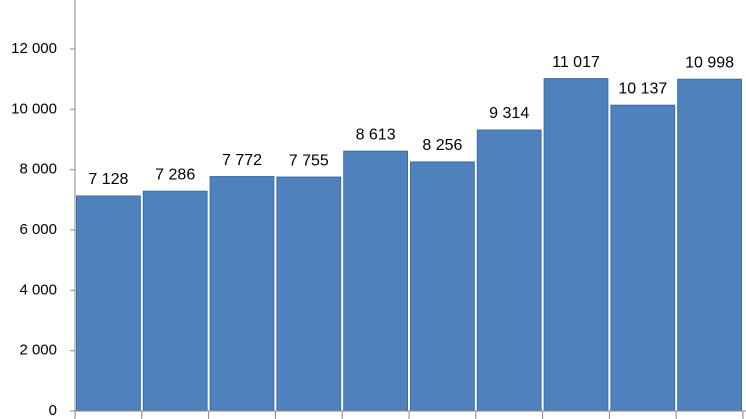 Image resolution: width=746 pixels, height=419 pixels. What do you see at coordinates (38, 289) in the screenshot?
I see `y-tick-label: 4 000` at bounding box center [38, 289].